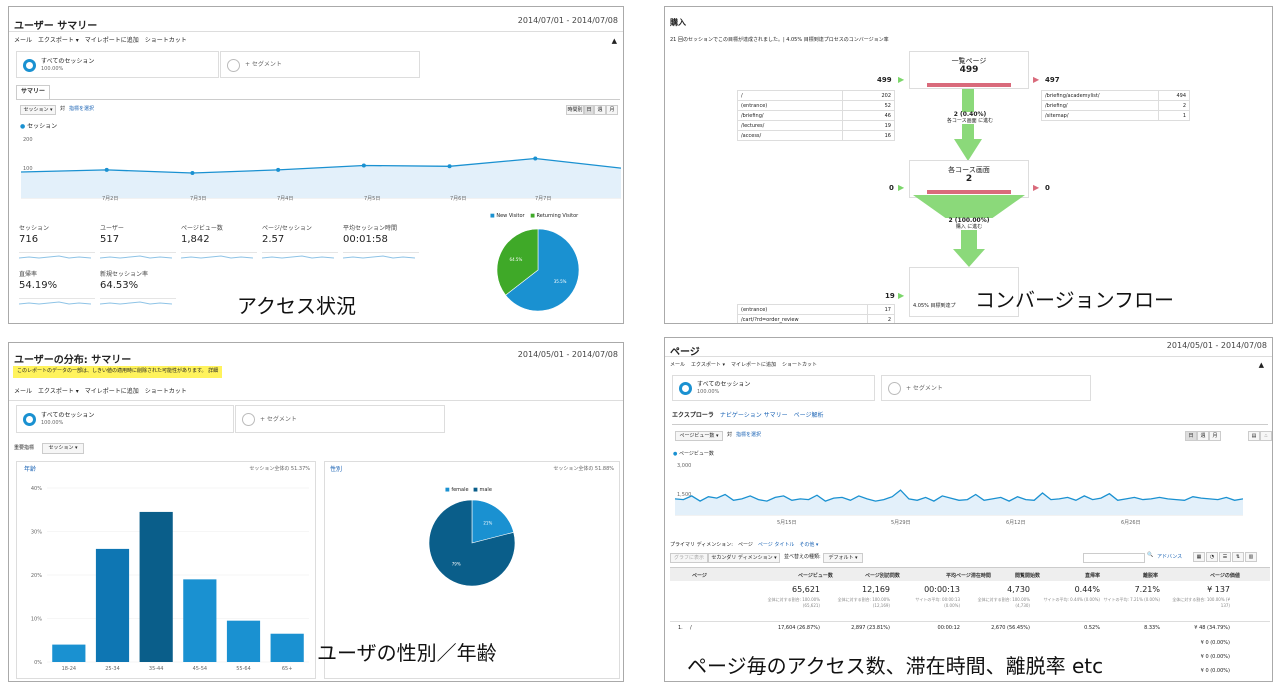 Image resolution: width=1281 pixels, height=689 pixels. Describe the element at coordinates (336, 469) in the screenshot. I see `gender-title: 性別` at that location.